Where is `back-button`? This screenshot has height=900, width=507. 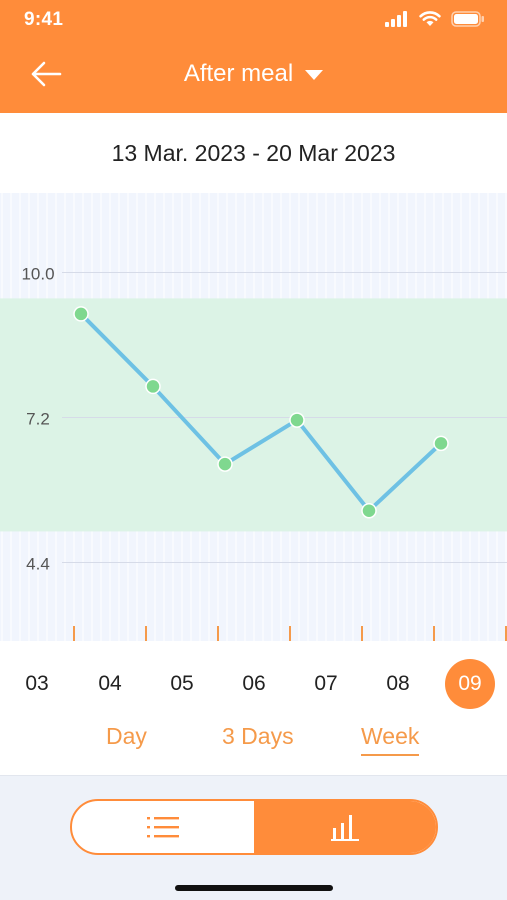 back-button is located at coordinates (46, 74).